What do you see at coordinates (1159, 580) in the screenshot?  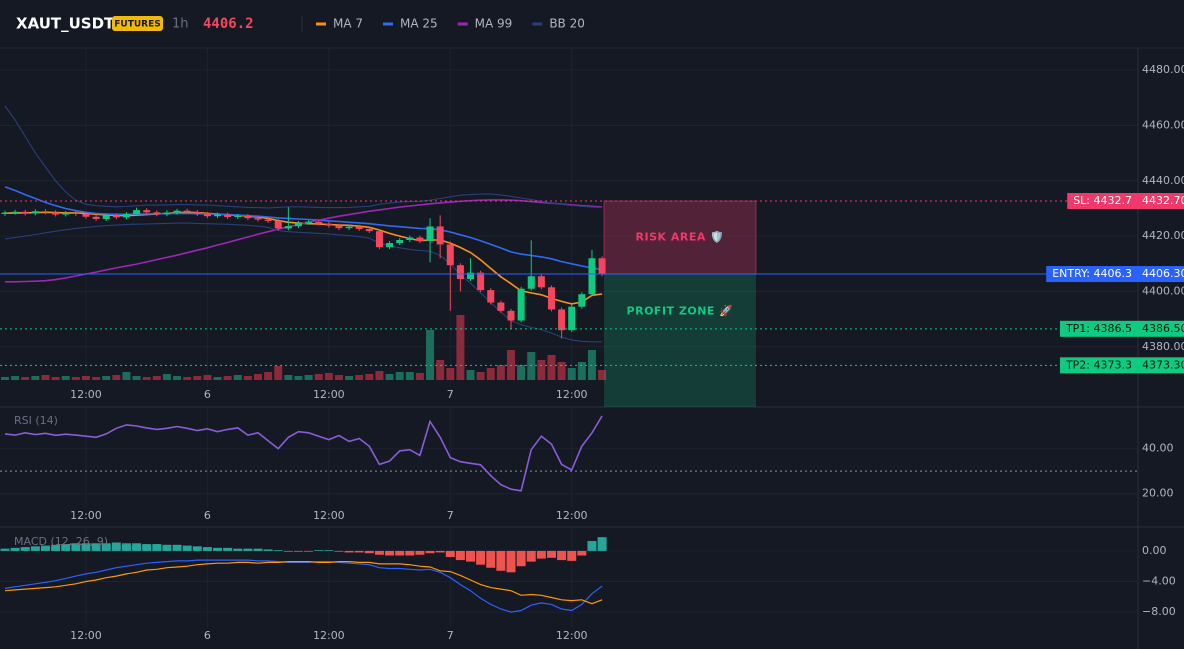 I see `y-tick-label: −4.00` at bounding box center [1159, 580].